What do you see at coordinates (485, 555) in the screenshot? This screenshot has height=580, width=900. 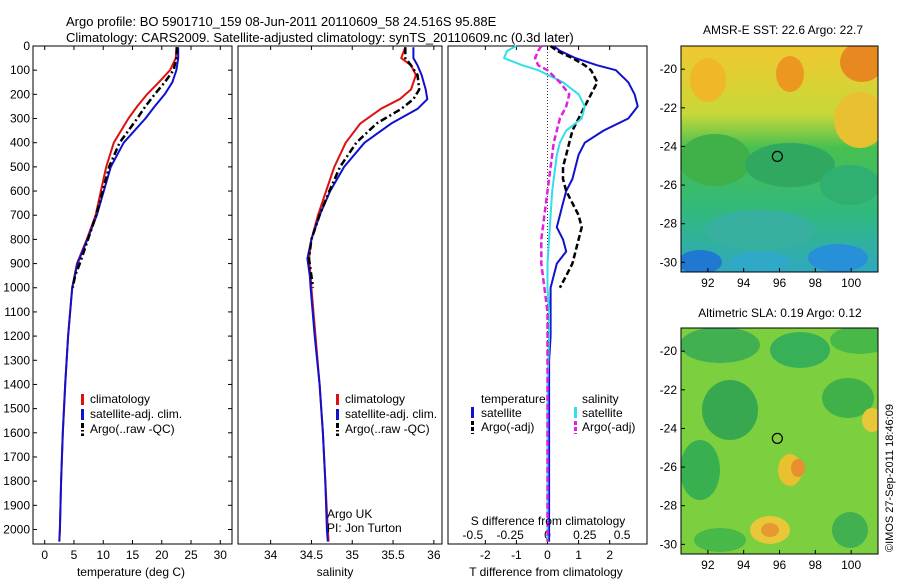 I see `x-tick-label: -2` at bounding box center [485, 555].